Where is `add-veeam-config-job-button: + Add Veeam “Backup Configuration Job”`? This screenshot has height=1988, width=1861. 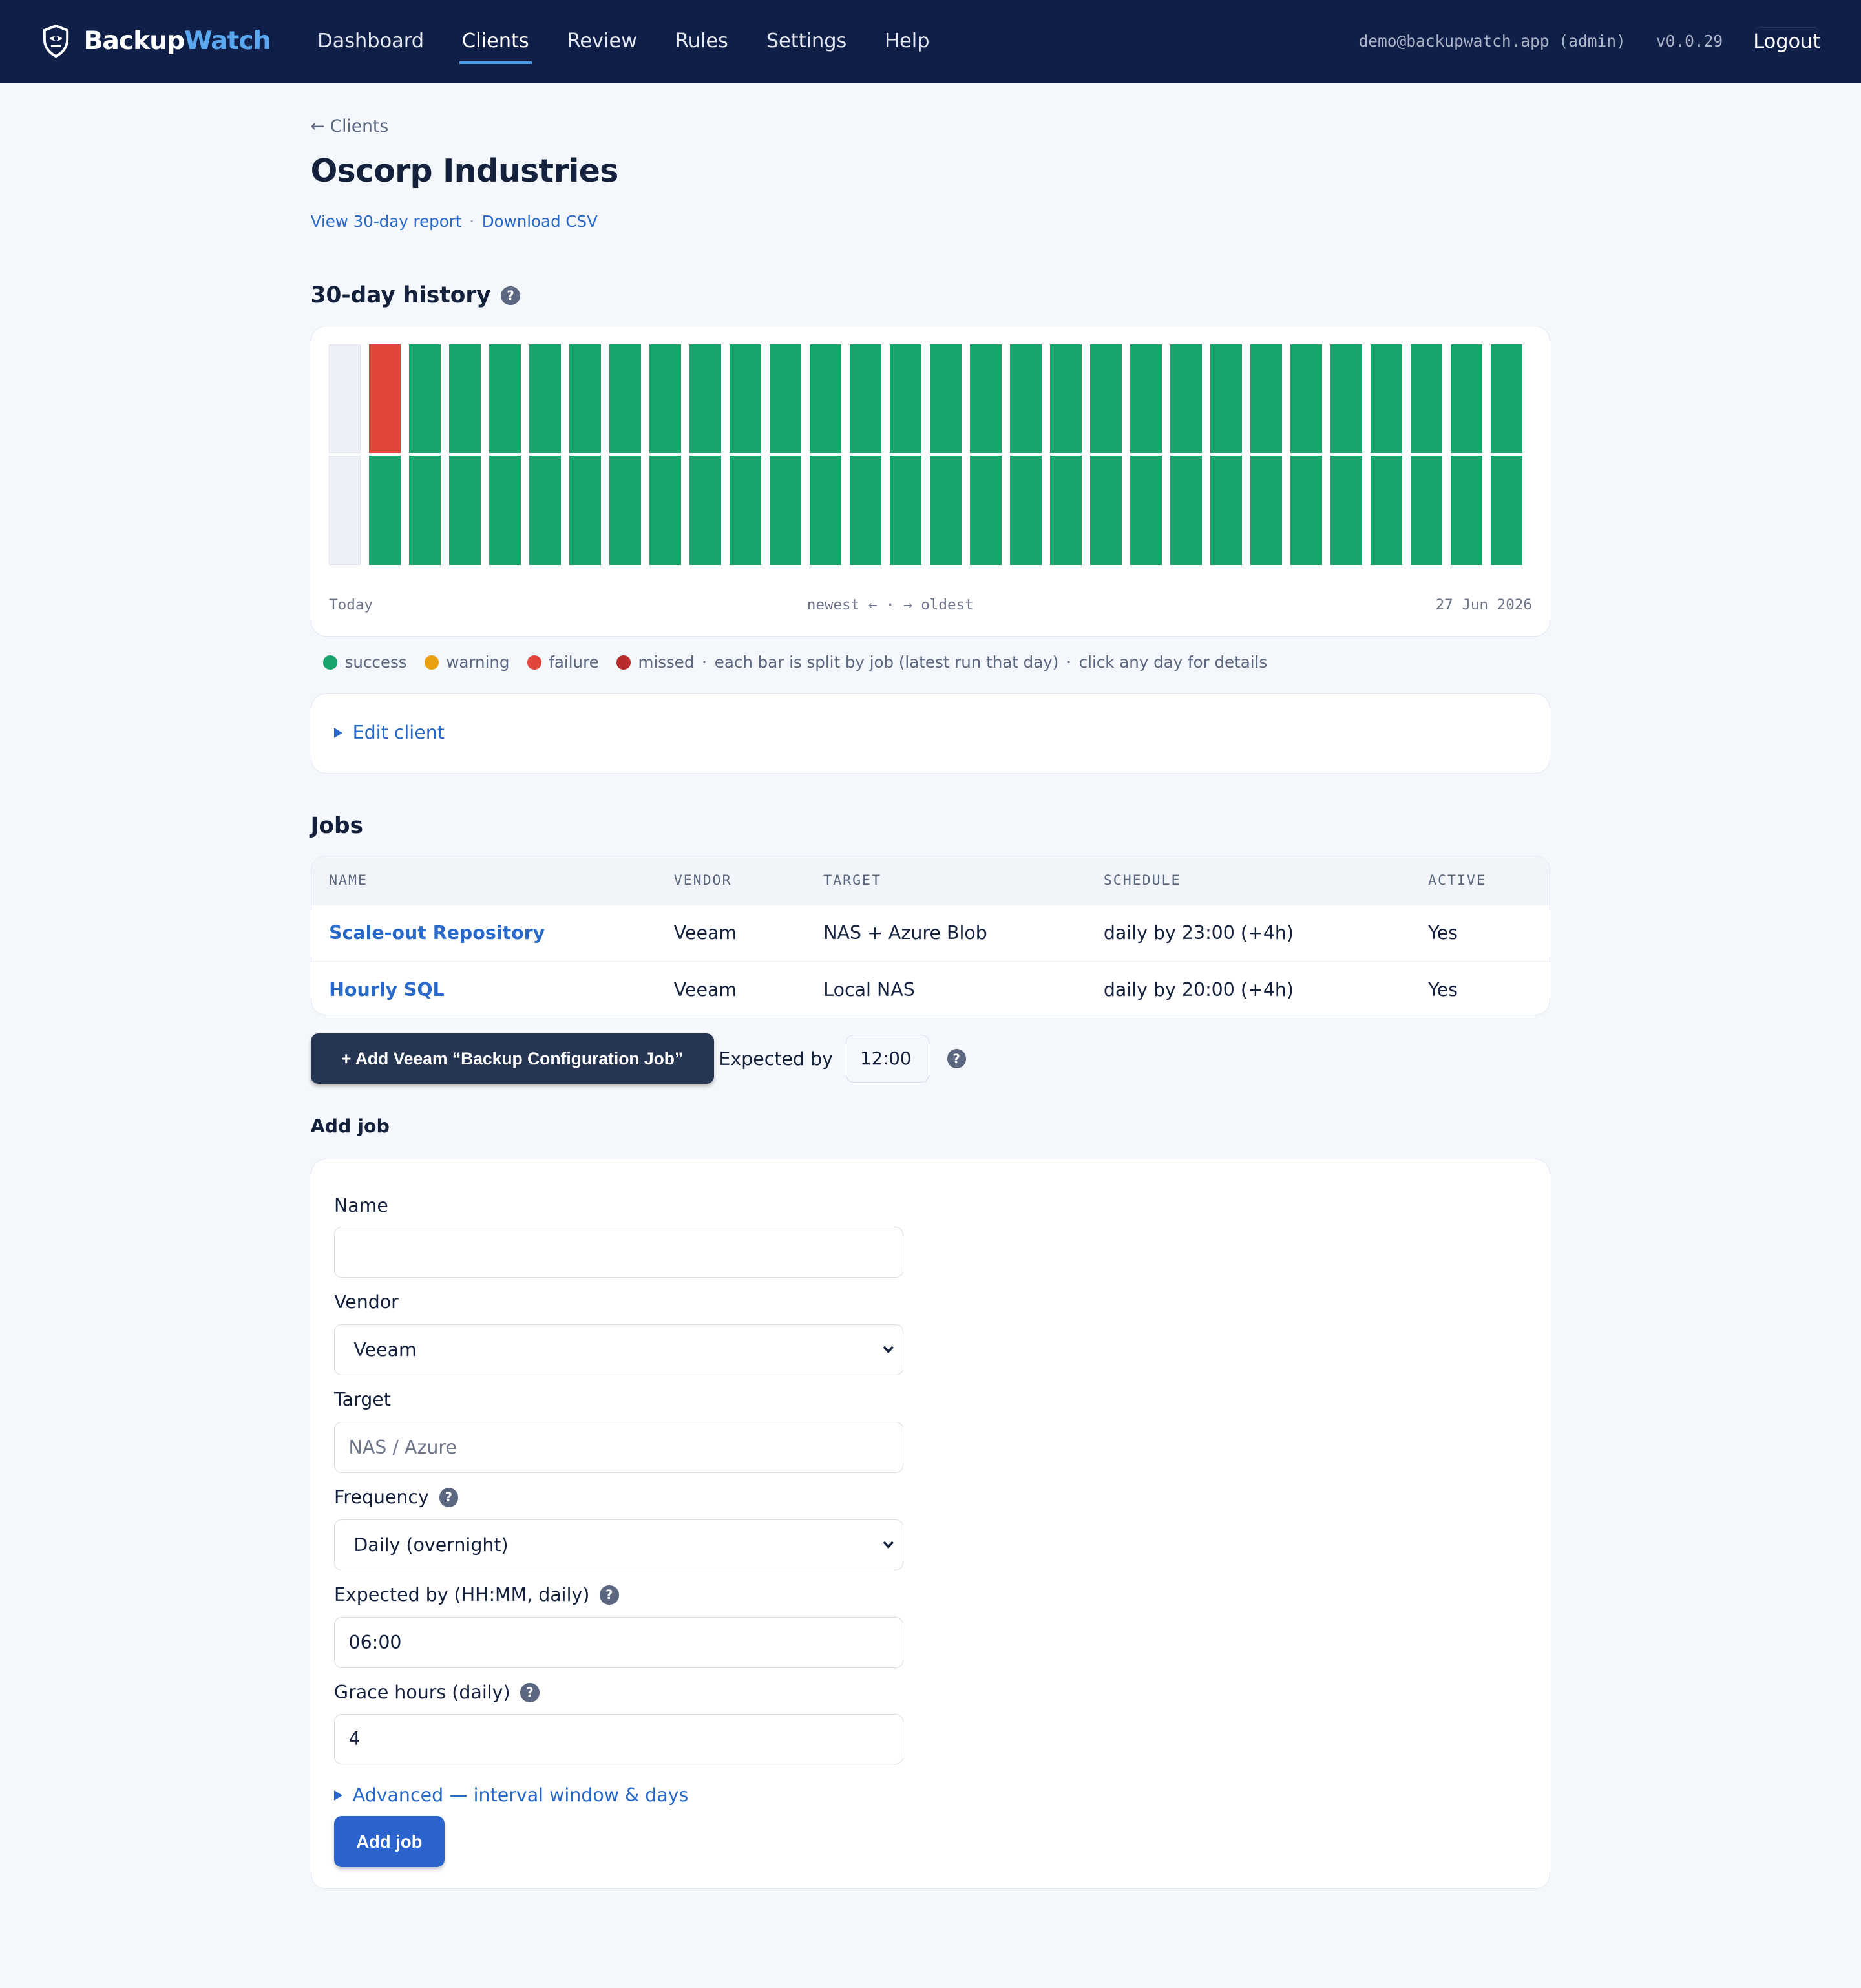
add-veeam-config-job-button: + Add Veeam “Backup Configuration Job” is located at coordinates (512, 1058).